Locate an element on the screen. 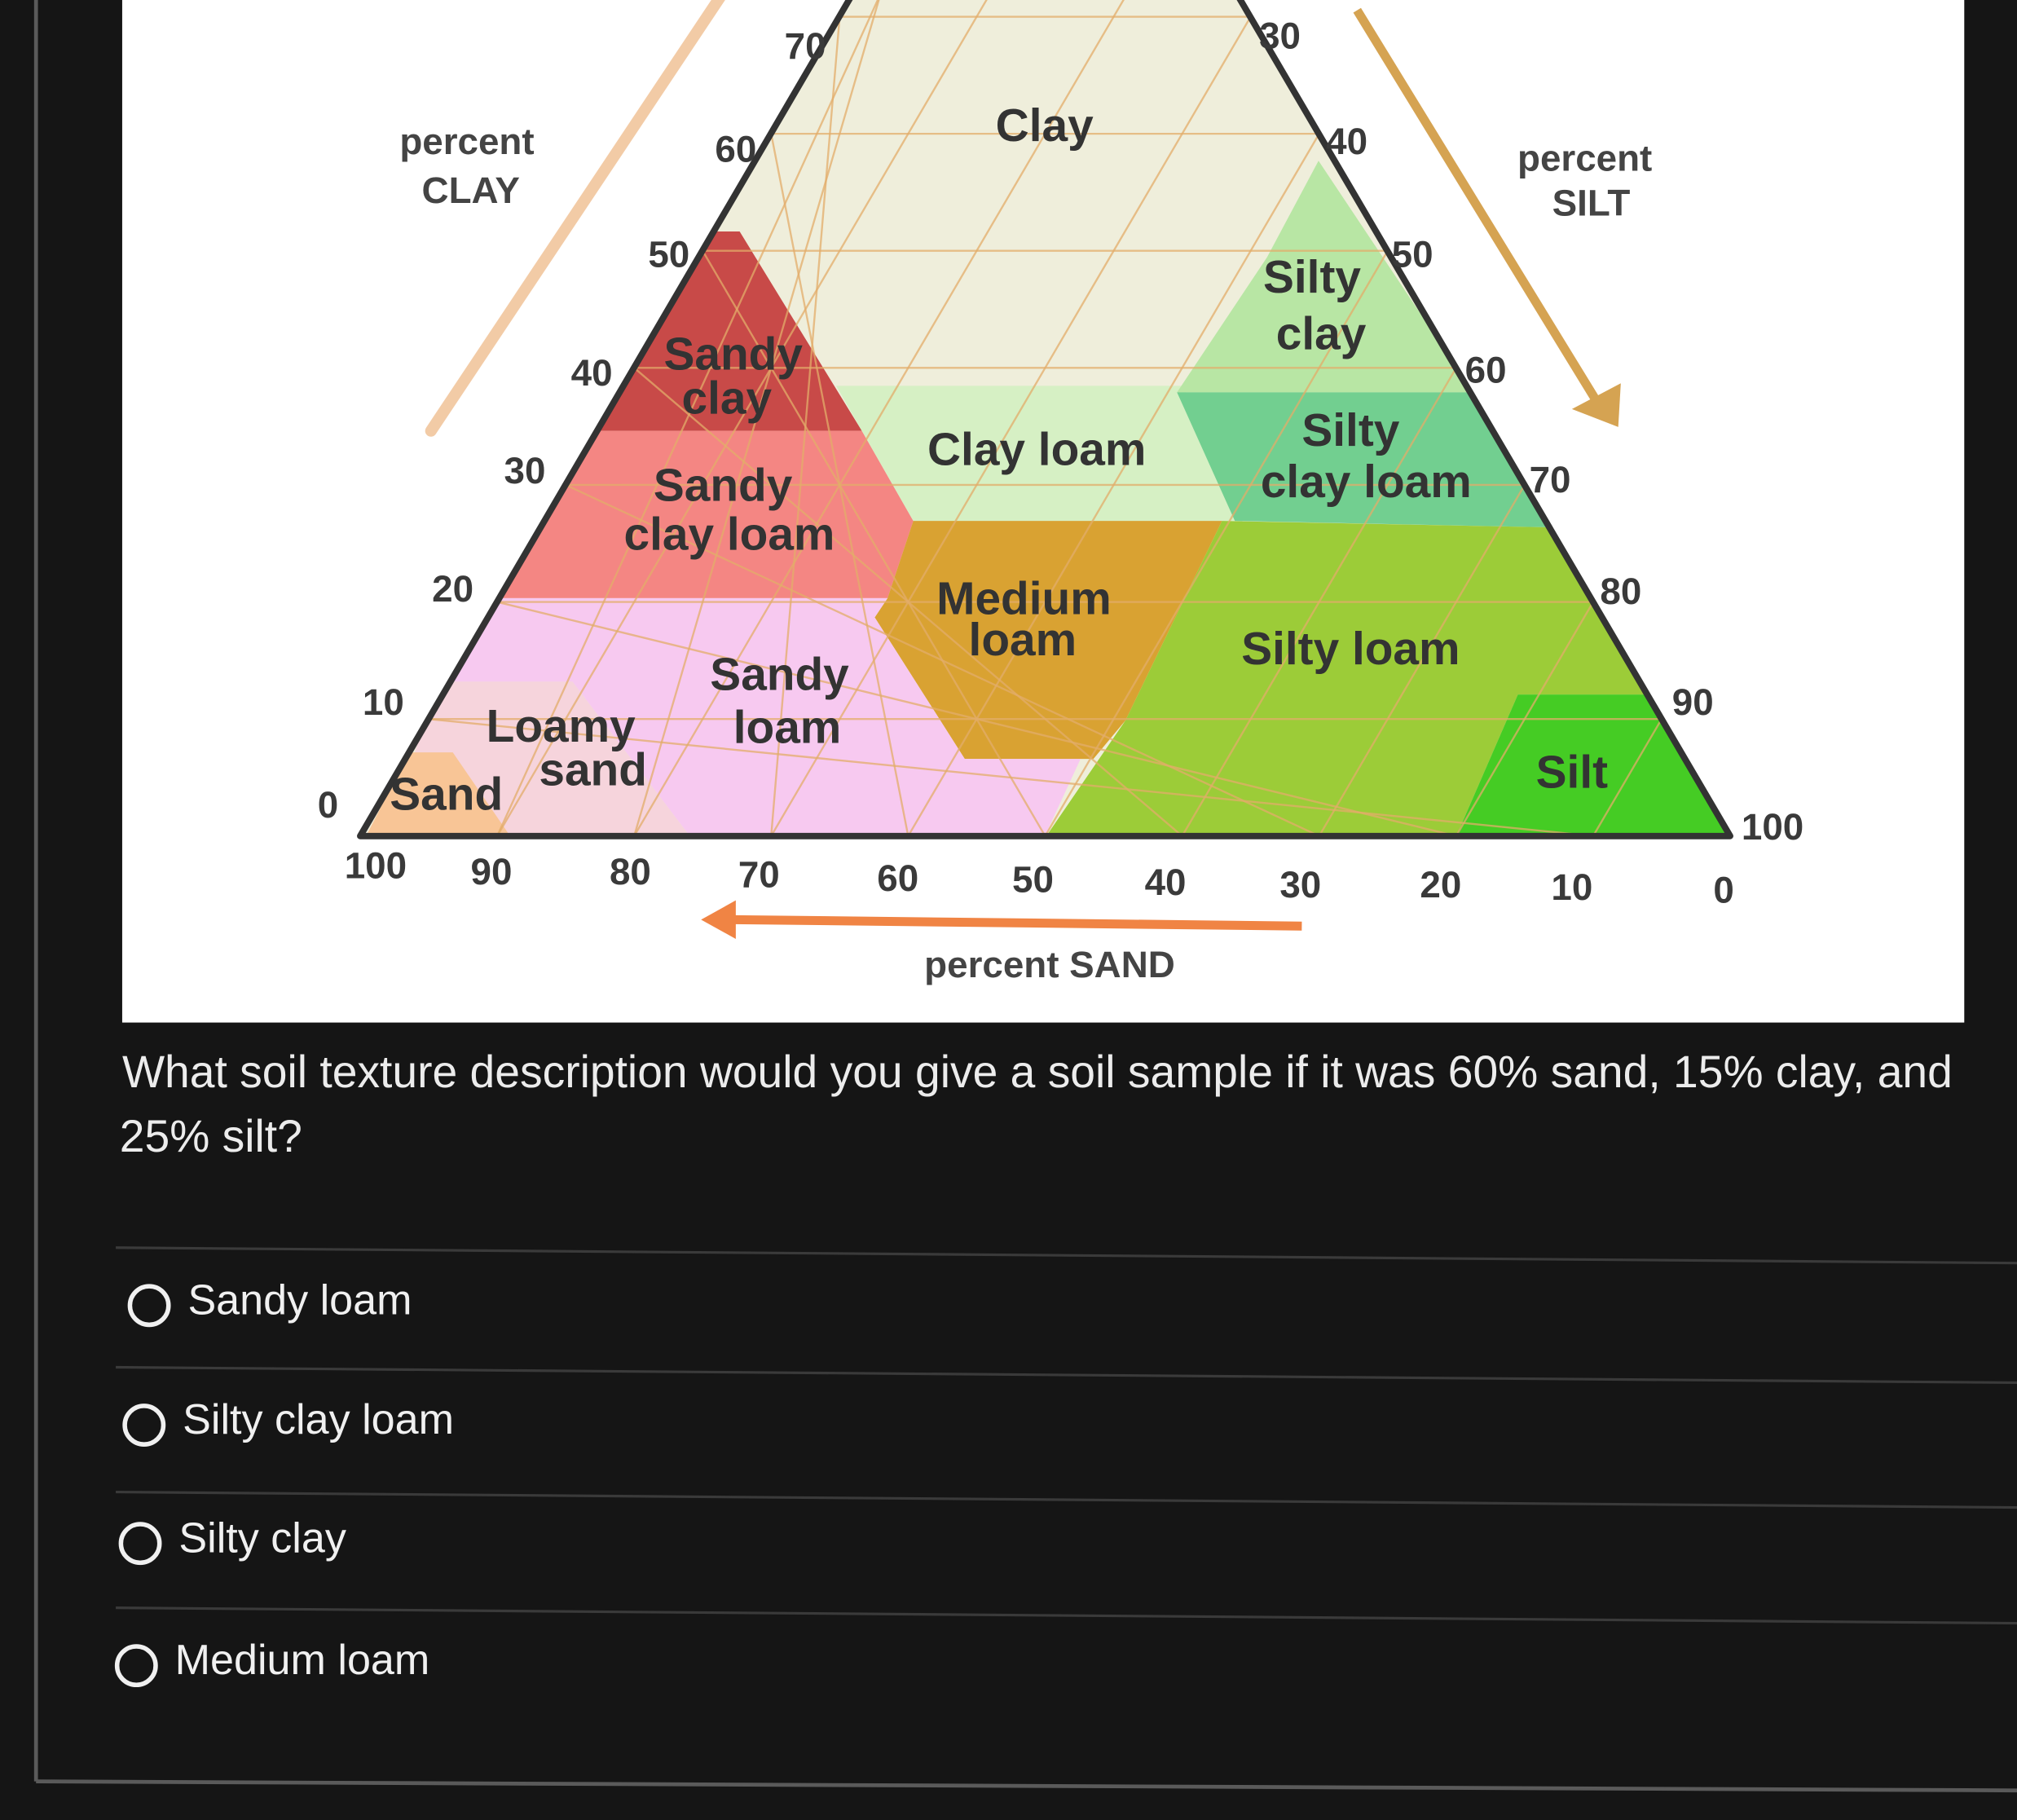  silt-axis-title: SILT is located at coordinates (1592, 204).